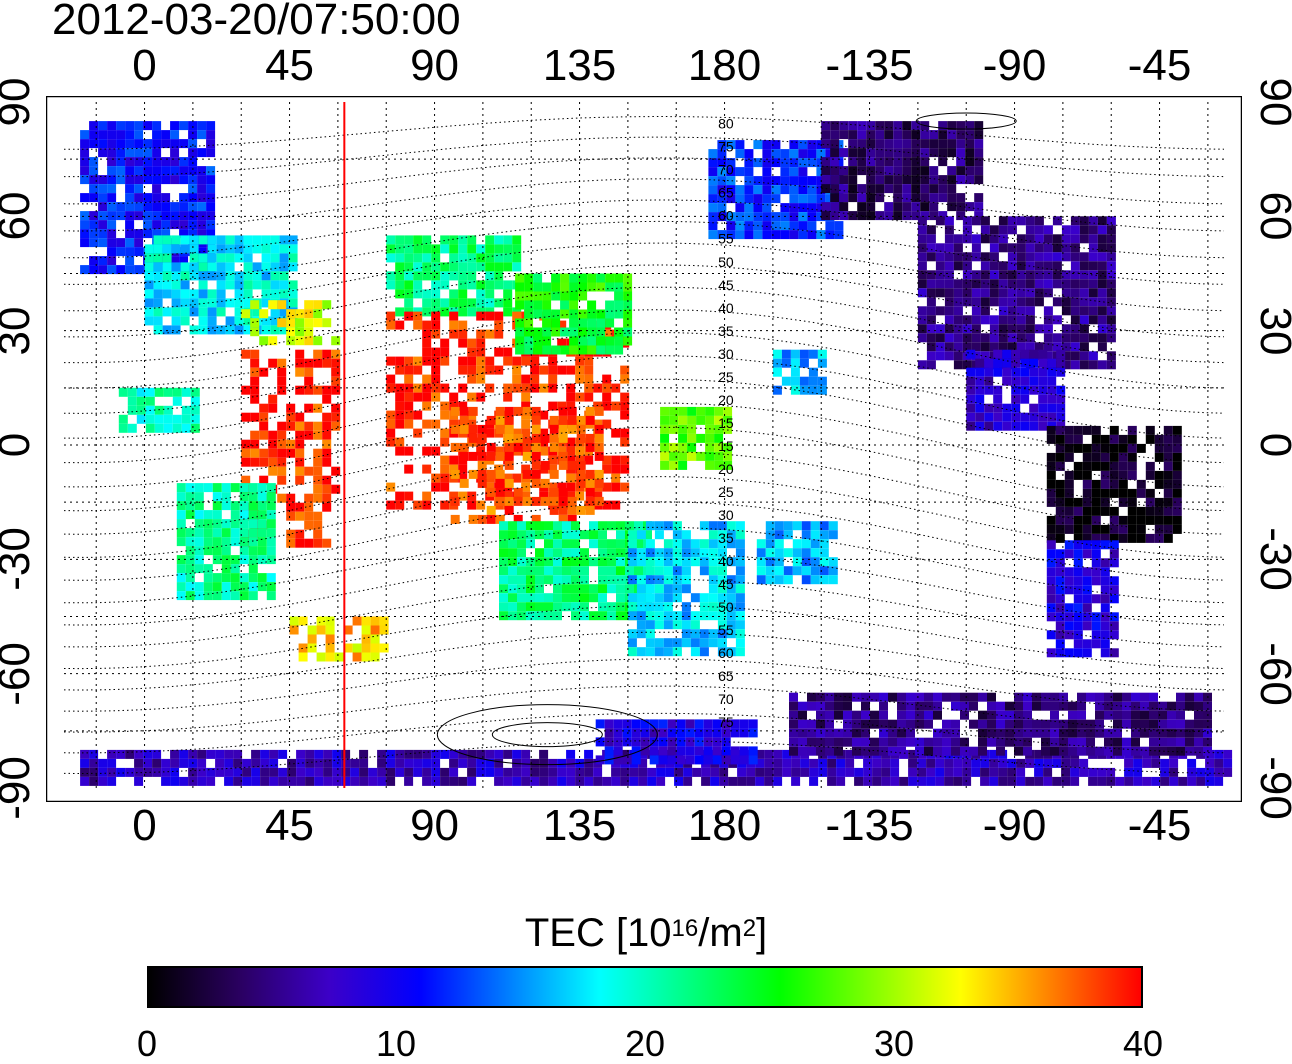  I want to click on magnetic-latitude-label: 70, so click(726, 699).